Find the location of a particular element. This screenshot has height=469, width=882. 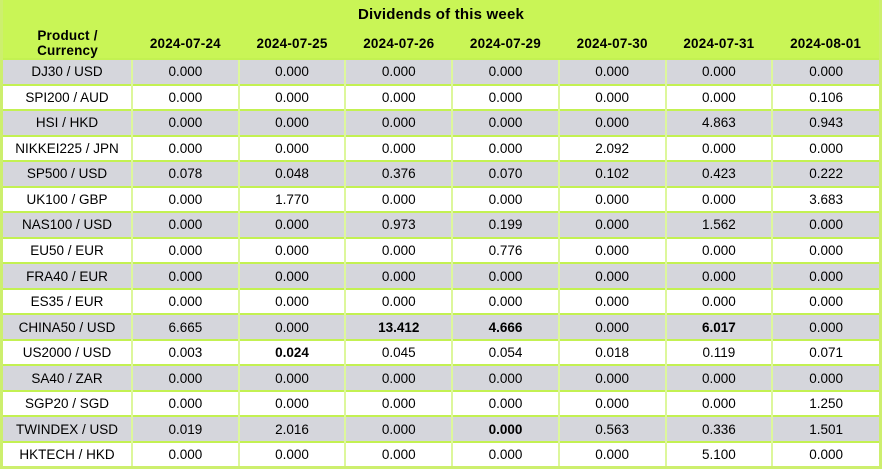

dividend-value-cell: 2.016 is located at coordinates (291, 428).